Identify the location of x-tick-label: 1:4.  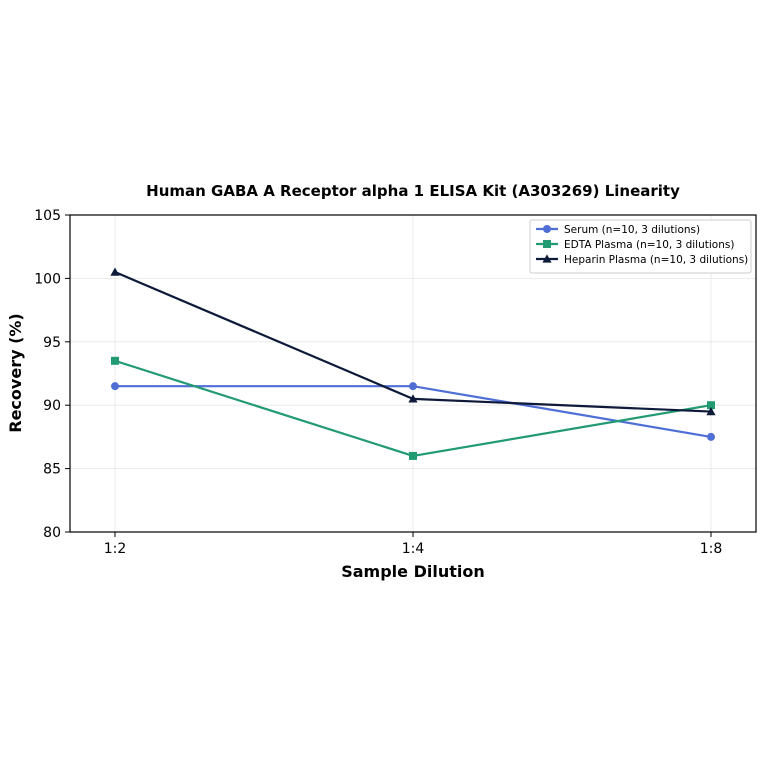
(413, 549).